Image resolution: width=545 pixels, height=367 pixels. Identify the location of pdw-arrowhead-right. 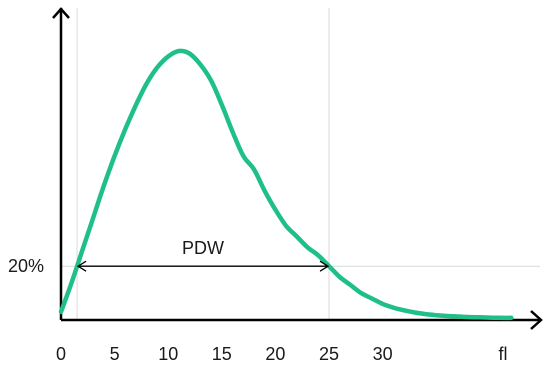
(324, 266).